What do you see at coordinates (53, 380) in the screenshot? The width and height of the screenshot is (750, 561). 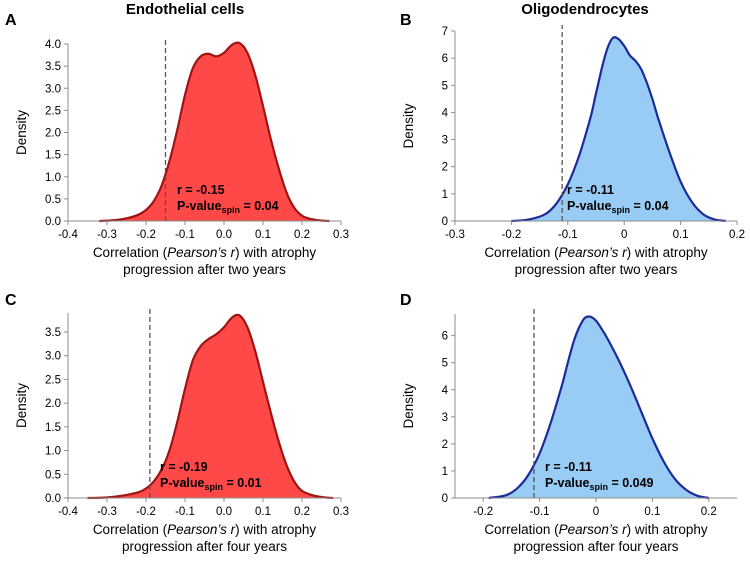 I see `y-tick-label: 2.5` at bounding box center [53, 380].